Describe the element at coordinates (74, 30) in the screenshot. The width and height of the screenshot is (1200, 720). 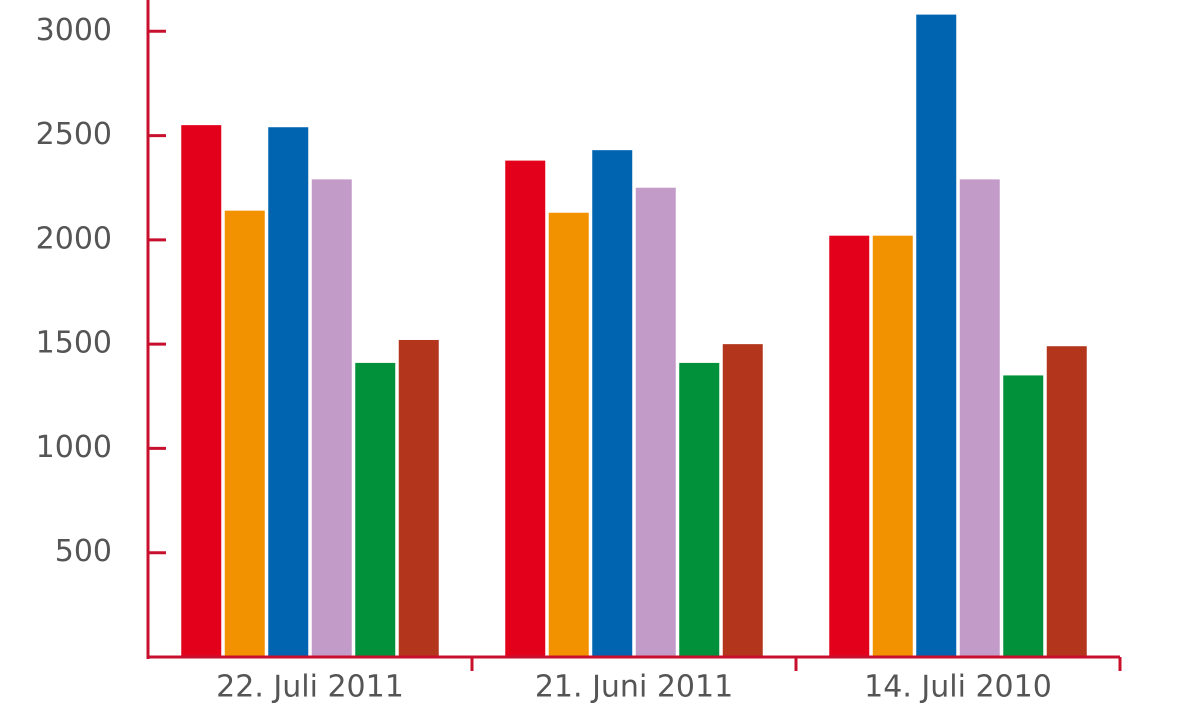
I see `y-tick-label: 3000` at that location.